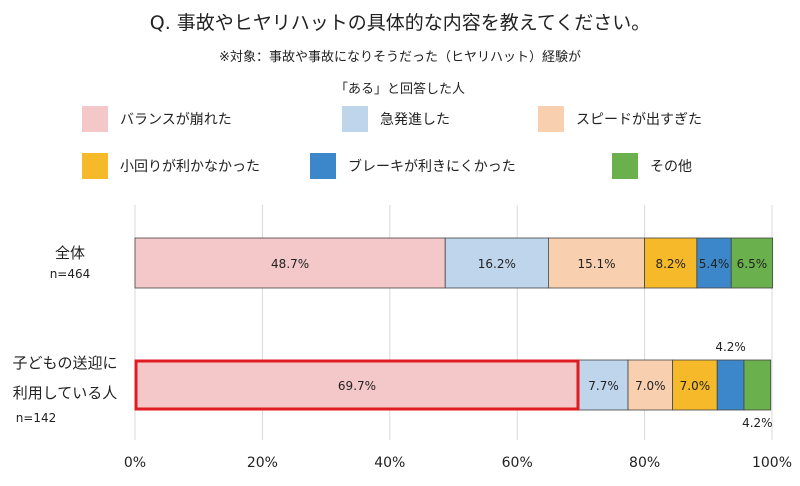  I want to click on legend-label: 急発進した, so click(415, 120).